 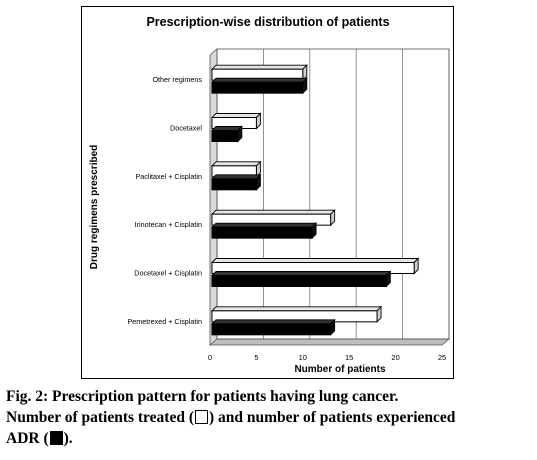 I want to click on category-label: Other regimens, so click(x=177, y=79).